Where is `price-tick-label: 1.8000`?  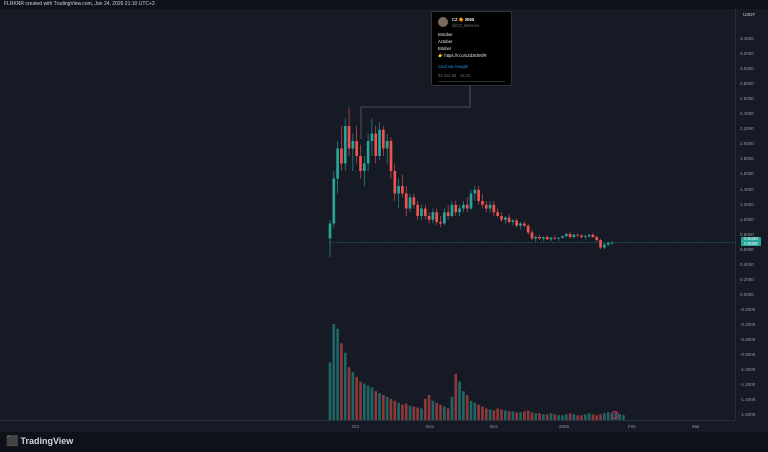
price-tick-label: 1.8000 is located at coordinates (747, 159).